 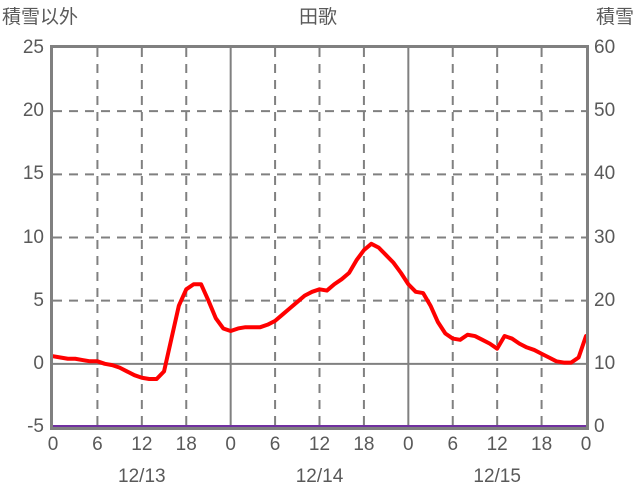 I want to click on x-axis-day-label: 12/14, so click(x=319, y=476).